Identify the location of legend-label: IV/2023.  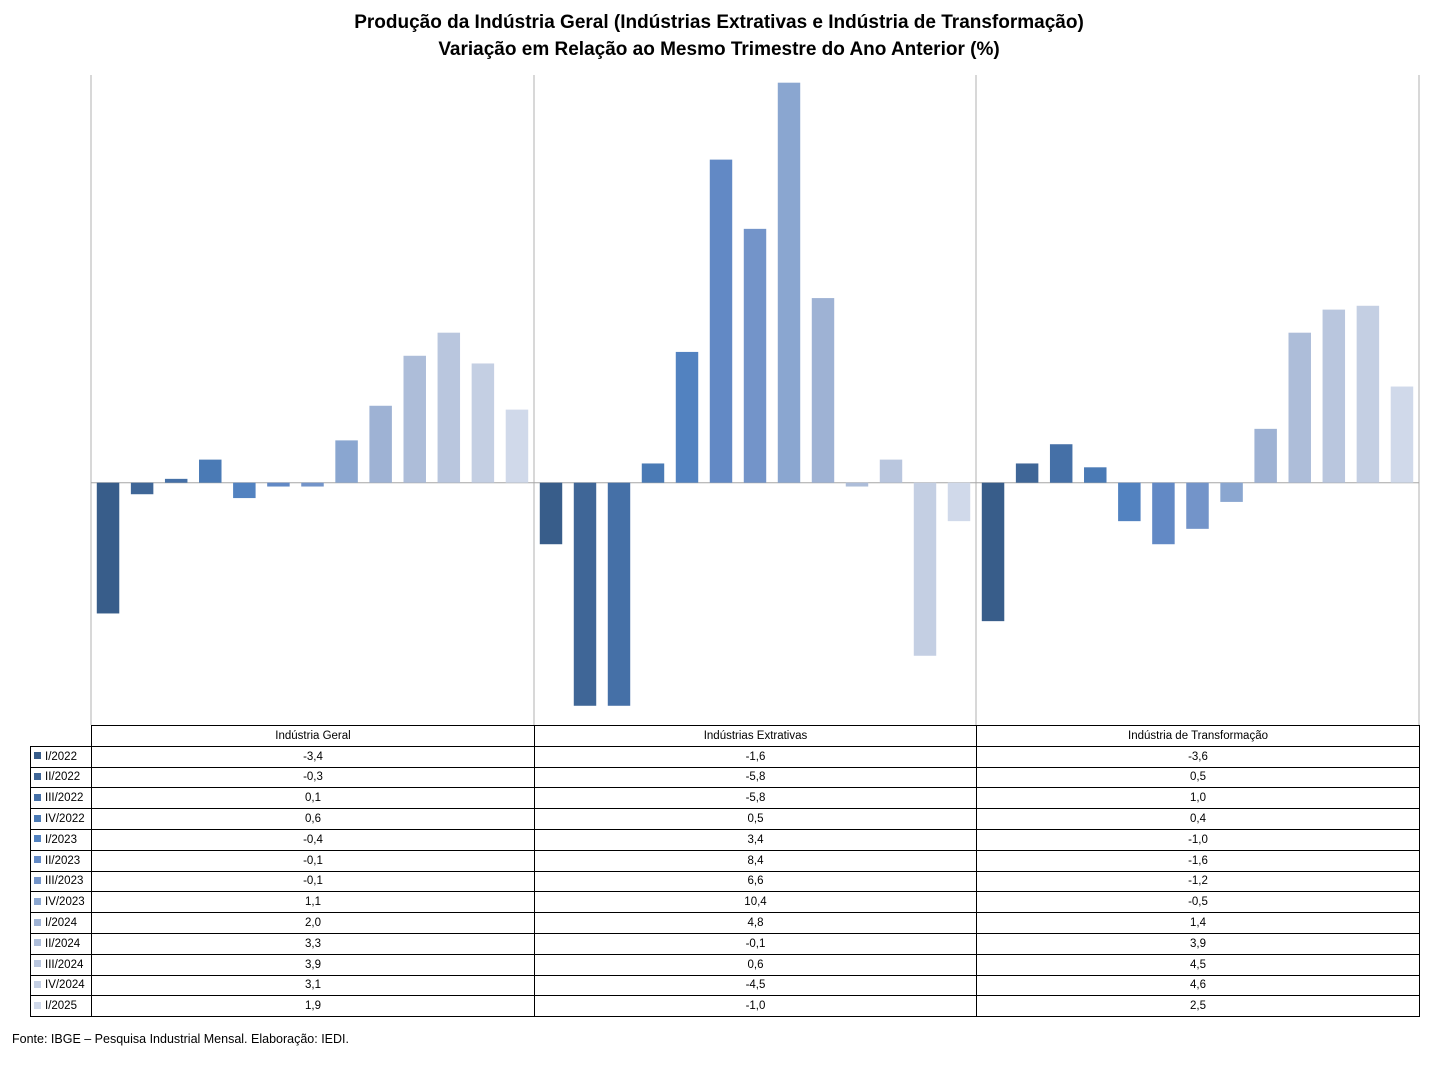
(65, 902).